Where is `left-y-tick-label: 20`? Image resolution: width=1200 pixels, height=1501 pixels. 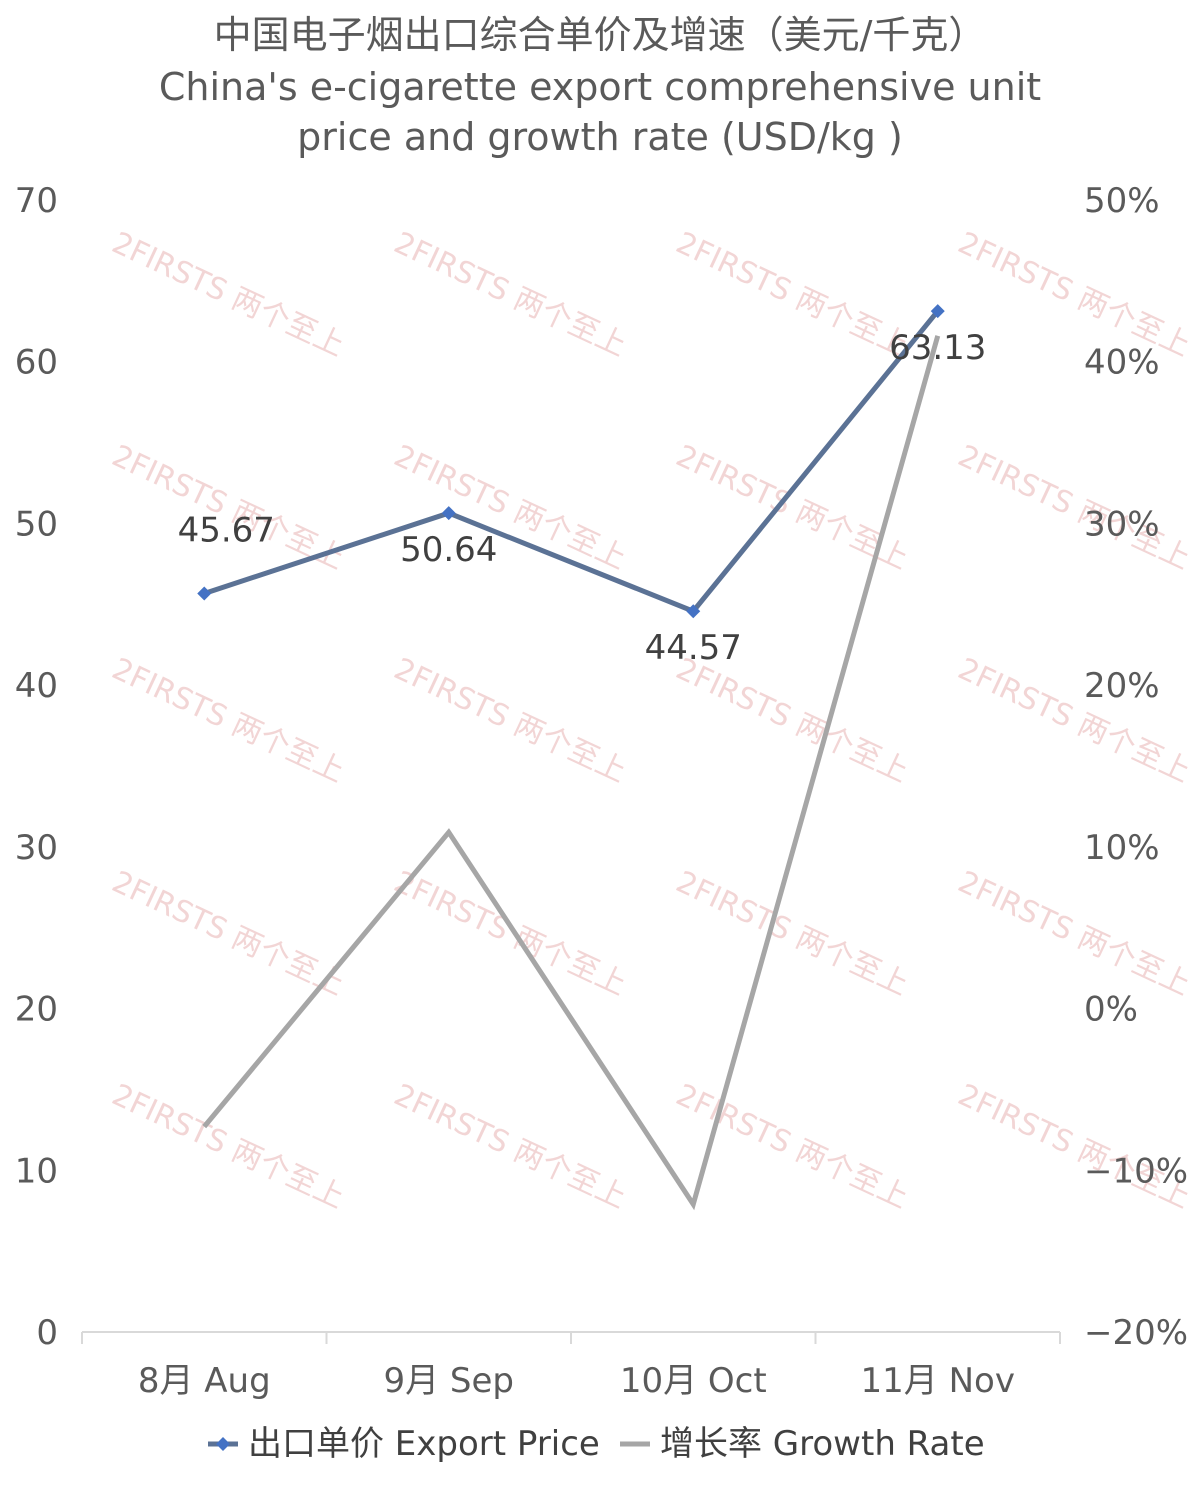 left-y-tick-label: 20 is located at coordinates (36, 1010).